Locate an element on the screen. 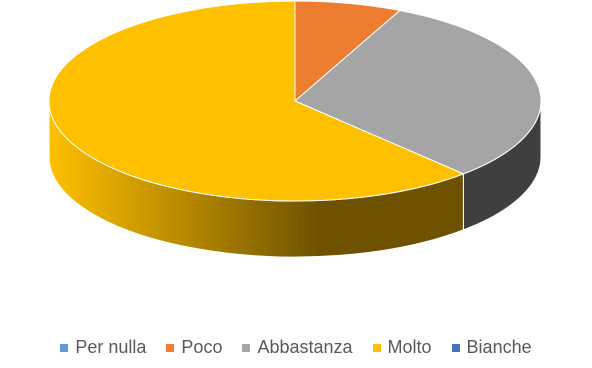 This screenshot has width=592, height=368. legend-label: Bianche is located at coordinates (499, 347).